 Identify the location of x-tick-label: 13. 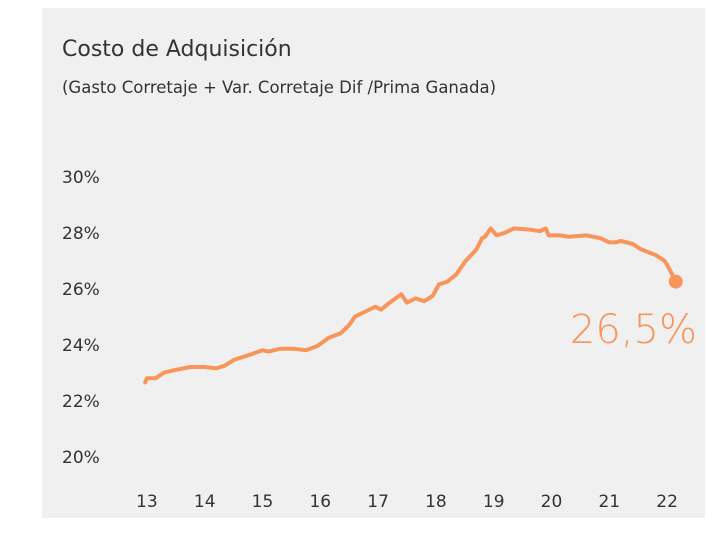
(147, 502).